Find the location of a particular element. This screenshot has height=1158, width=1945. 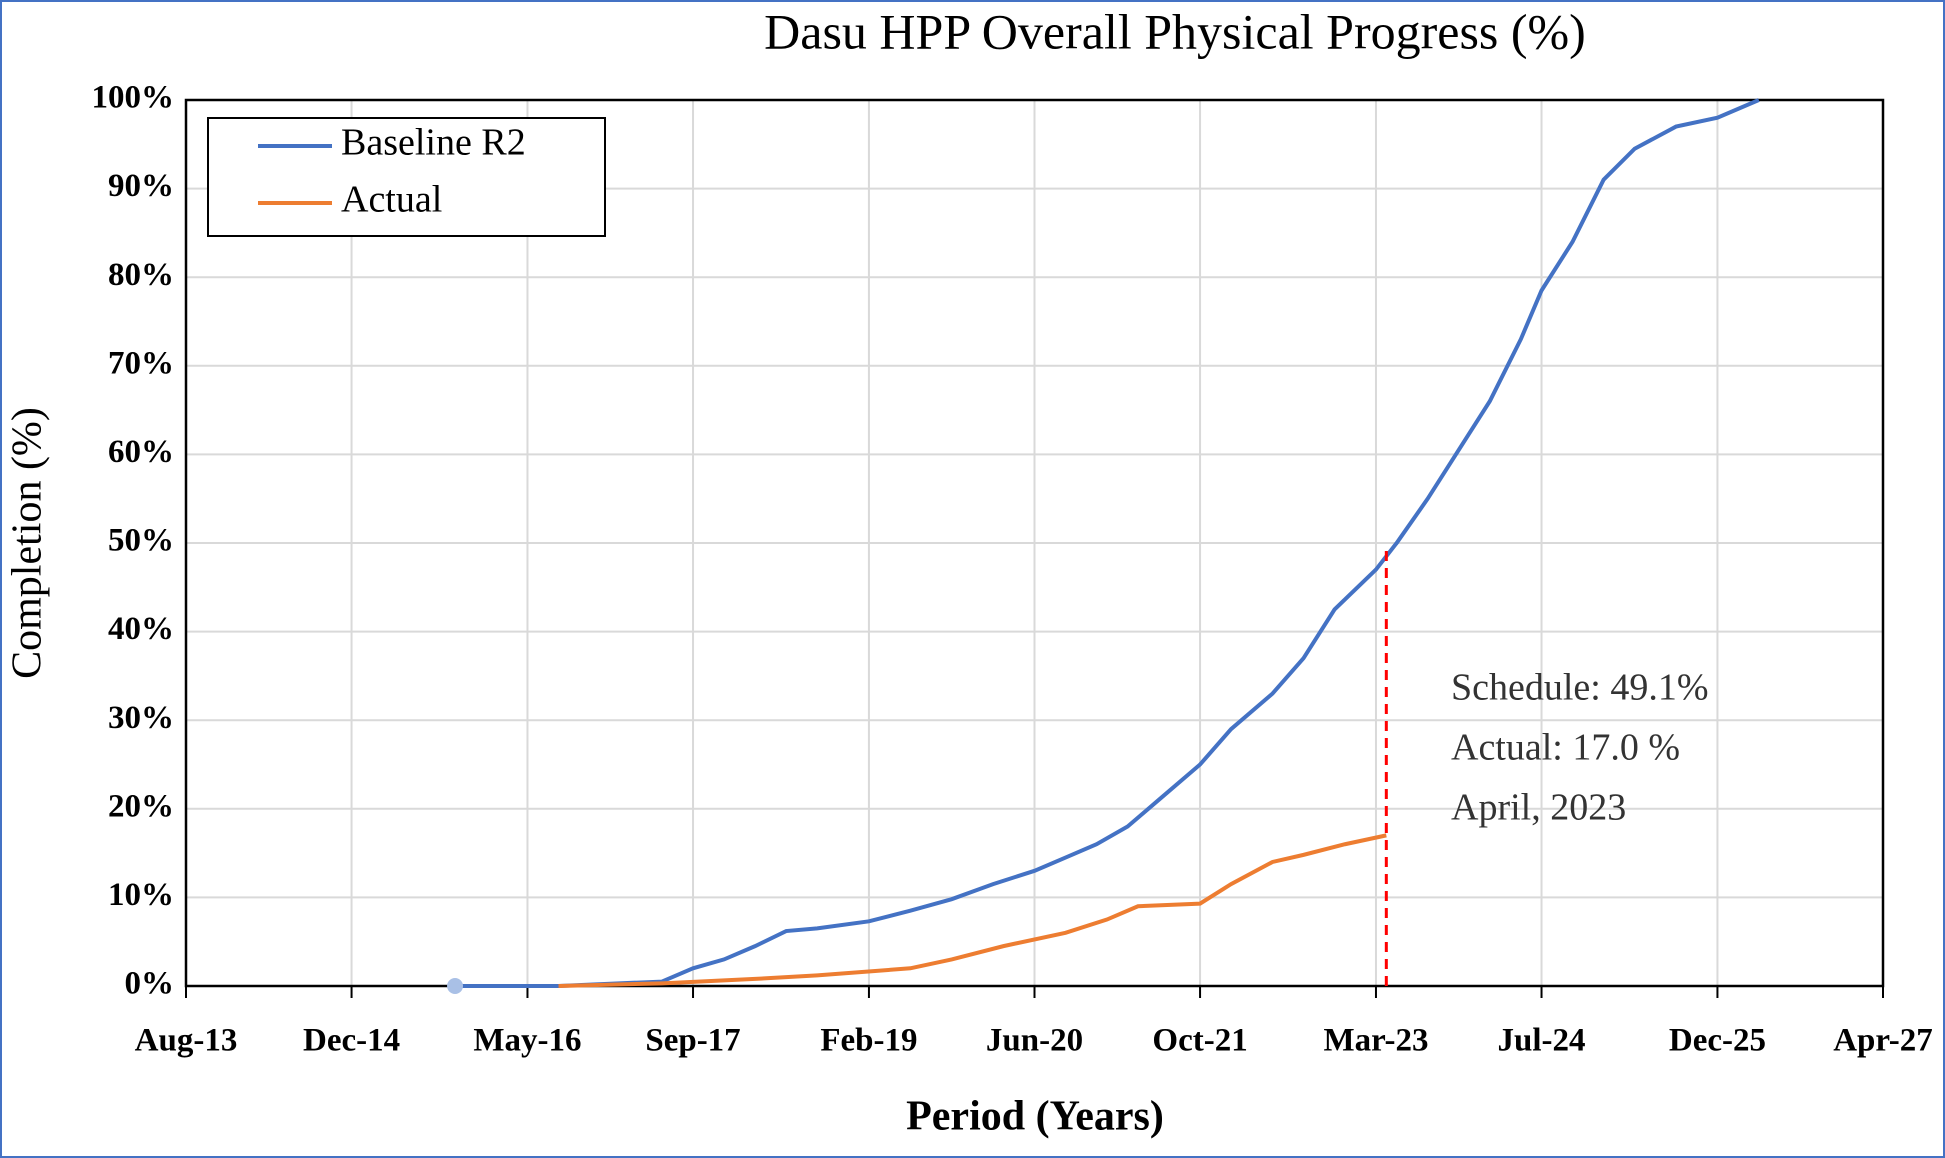

y-tick-label: 20% is located at coordinates (141, 806).